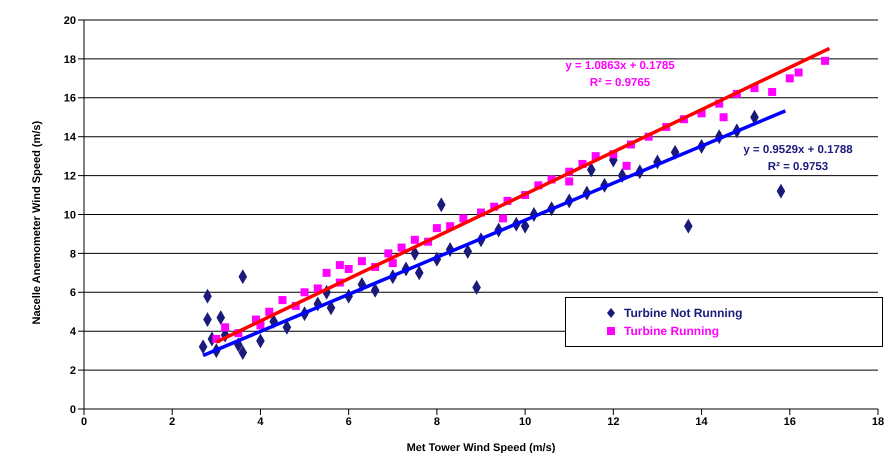 This screenshot has width=893, height=461. Describe the element at coordinates (437, 422) in the screenshot. I see `x-tick-label: 8` at that location.